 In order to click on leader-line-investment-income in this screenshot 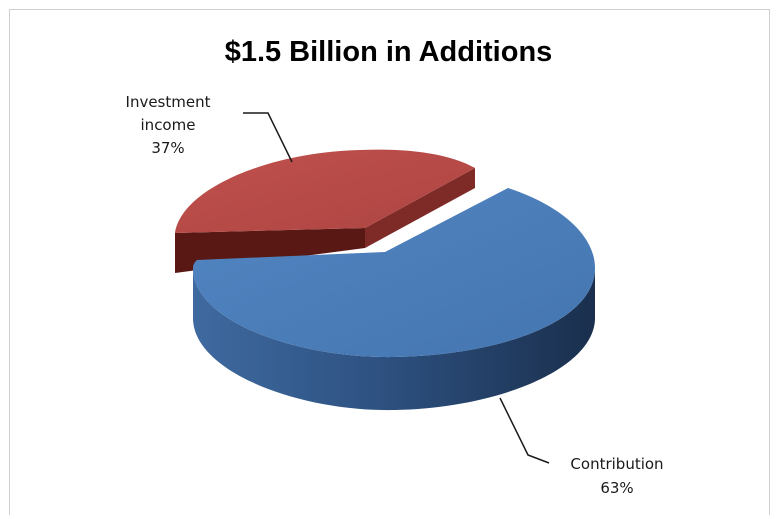, I will do `click(268, 137)`.